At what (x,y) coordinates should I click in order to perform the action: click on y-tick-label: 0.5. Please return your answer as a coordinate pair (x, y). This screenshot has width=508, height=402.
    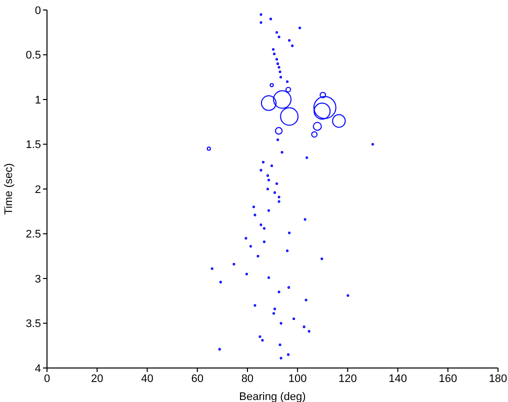
    Looking at the image, I should click on (33, 56).